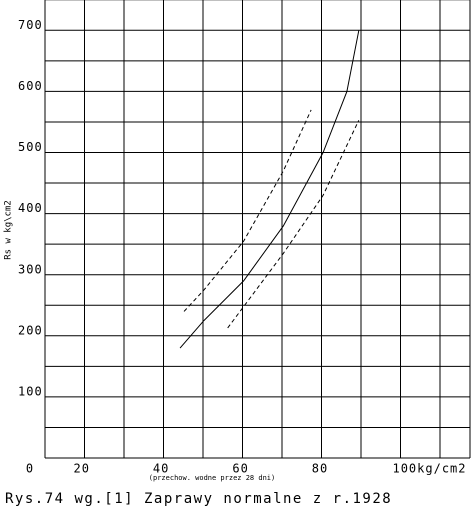 Image resolution: width=471 pixels, height=510 pixels. Describe the element at coordinates (30, 25) in the screenshot. I see `y-tick-label: 700` at that location.